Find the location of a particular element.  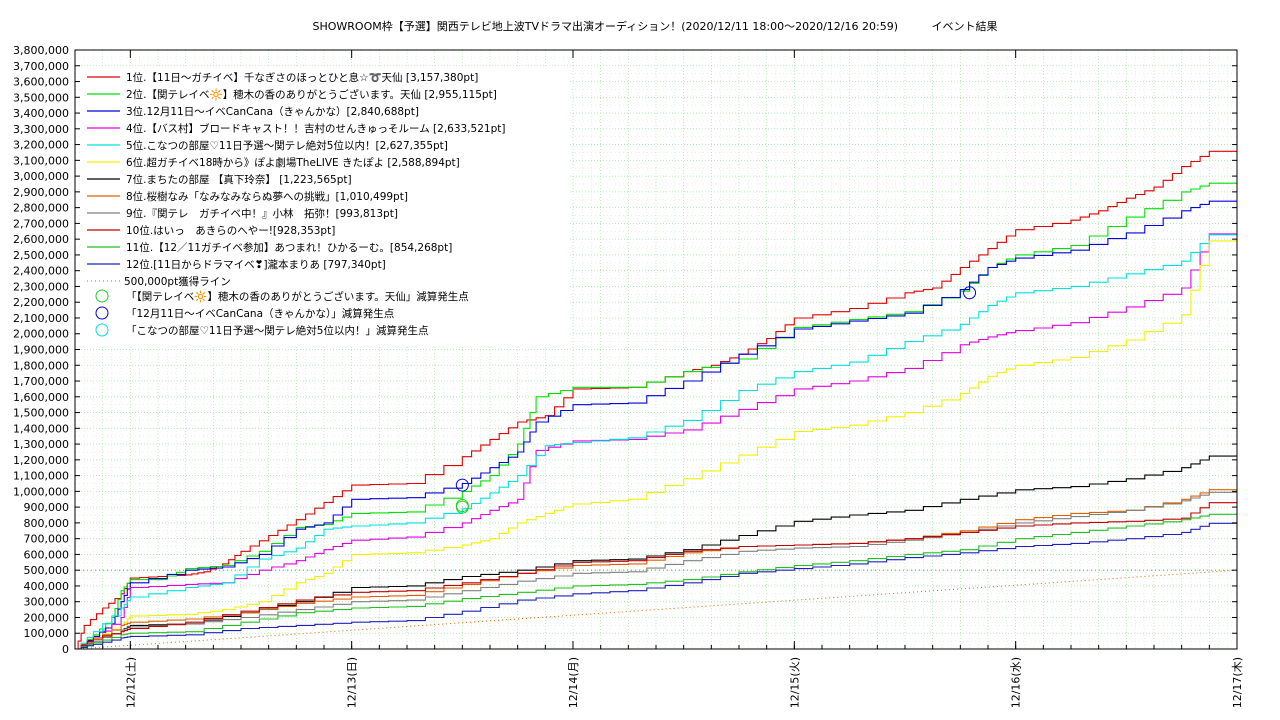

y-tick-label: 700,000 is located at coordinates (47, 539).